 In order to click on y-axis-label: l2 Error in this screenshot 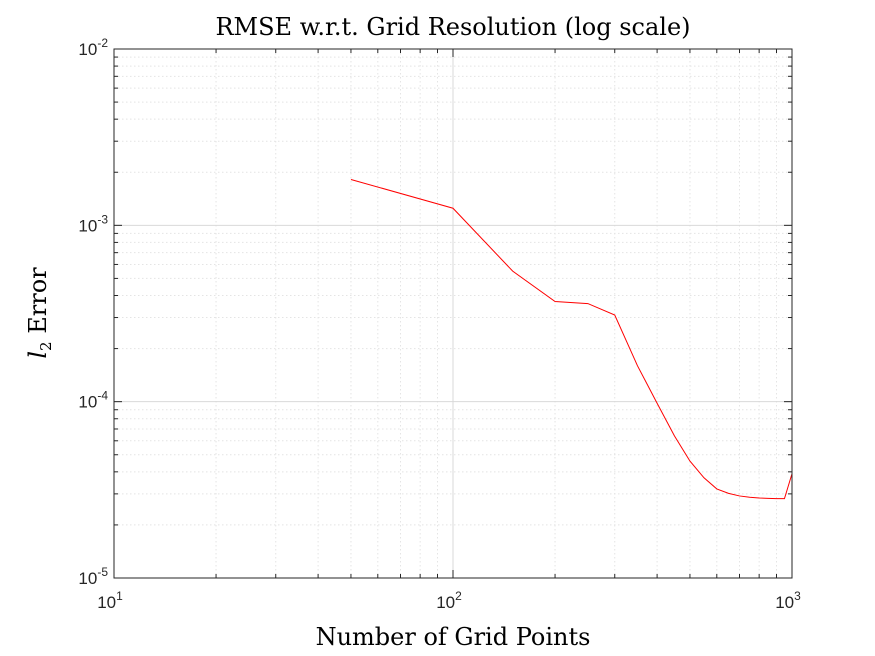, I will do `click(39, 313)`.